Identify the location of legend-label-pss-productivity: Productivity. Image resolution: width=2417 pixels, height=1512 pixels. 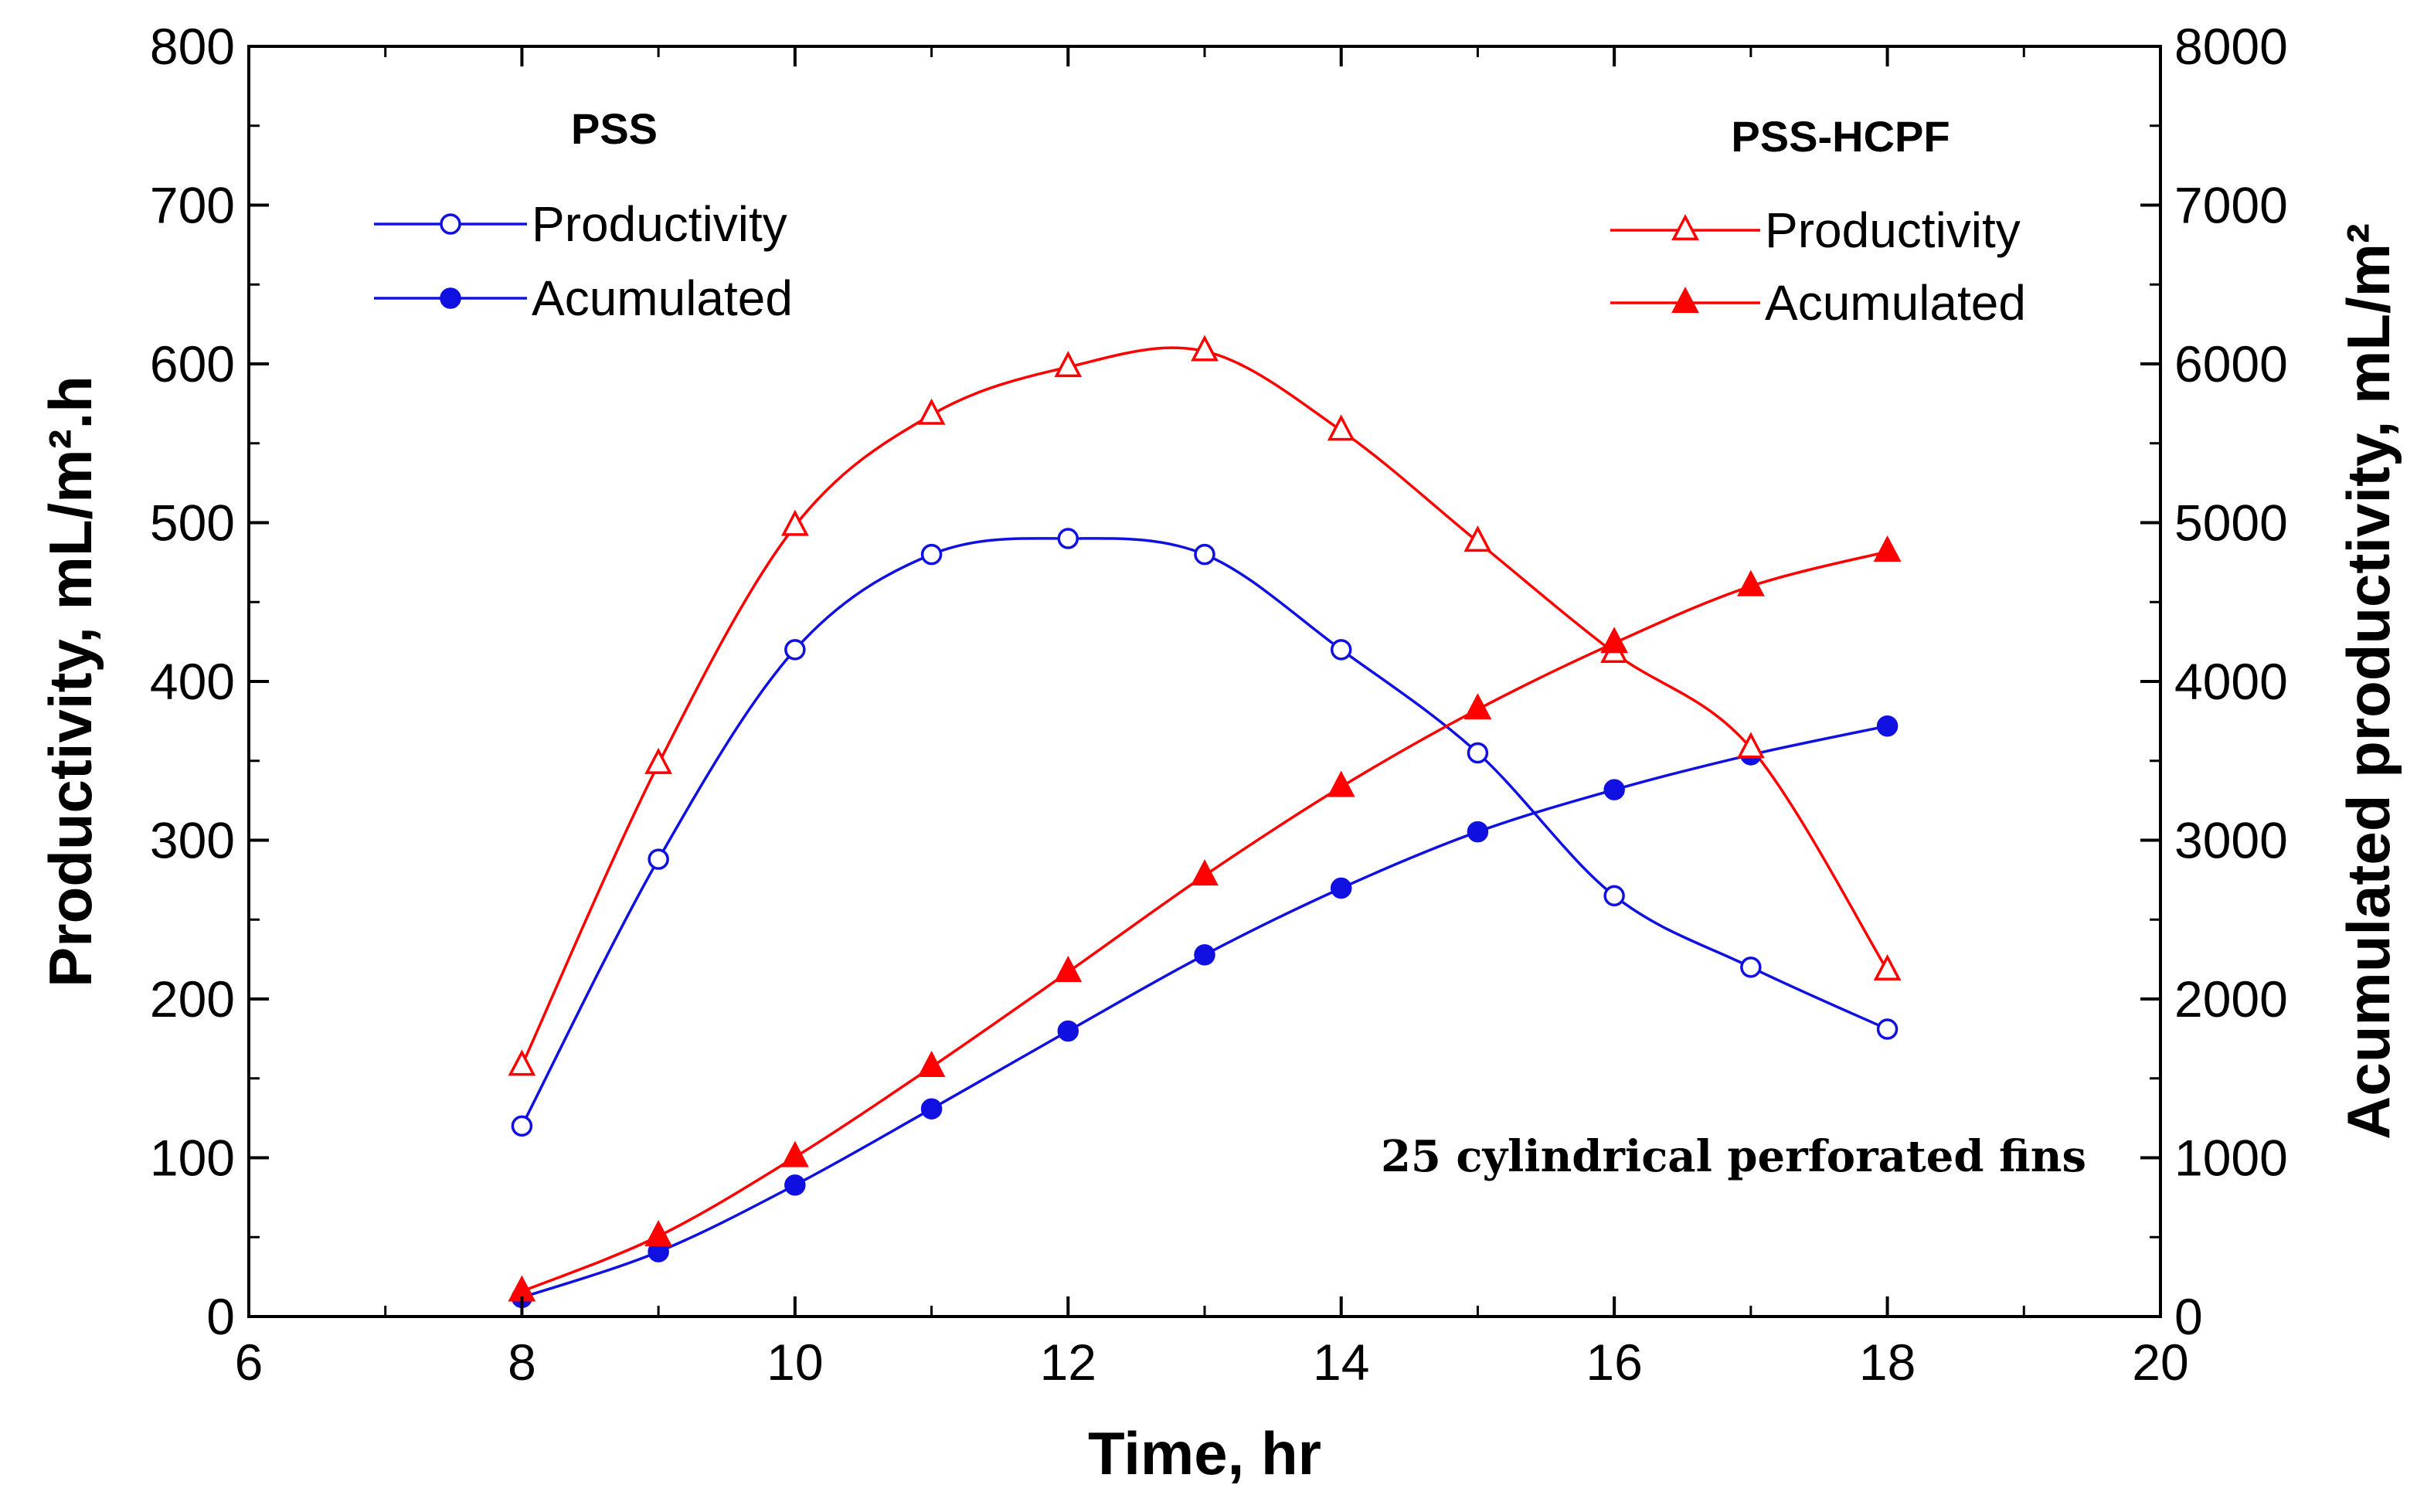
(659, 224).